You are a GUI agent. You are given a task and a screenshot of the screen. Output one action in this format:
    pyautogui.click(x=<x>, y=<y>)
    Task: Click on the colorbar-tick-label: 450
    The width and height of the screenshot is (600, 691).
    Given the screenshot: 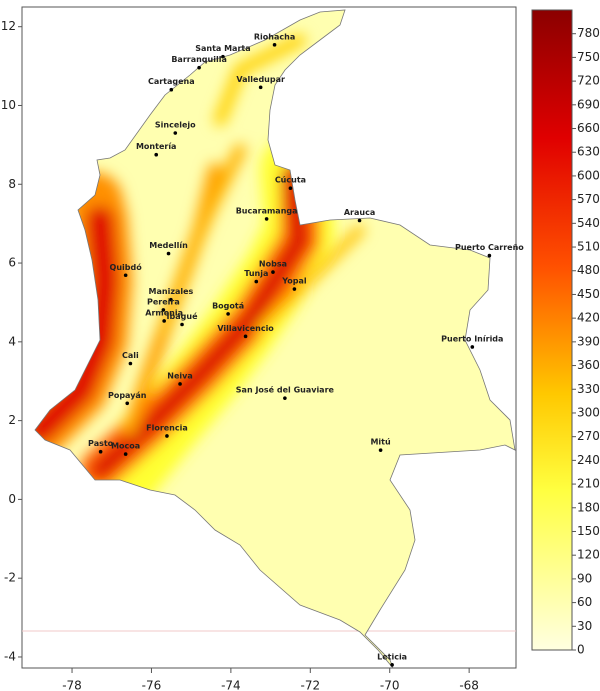 What is the action you would take?
    pyautogui.click(x=588, y=294)
    